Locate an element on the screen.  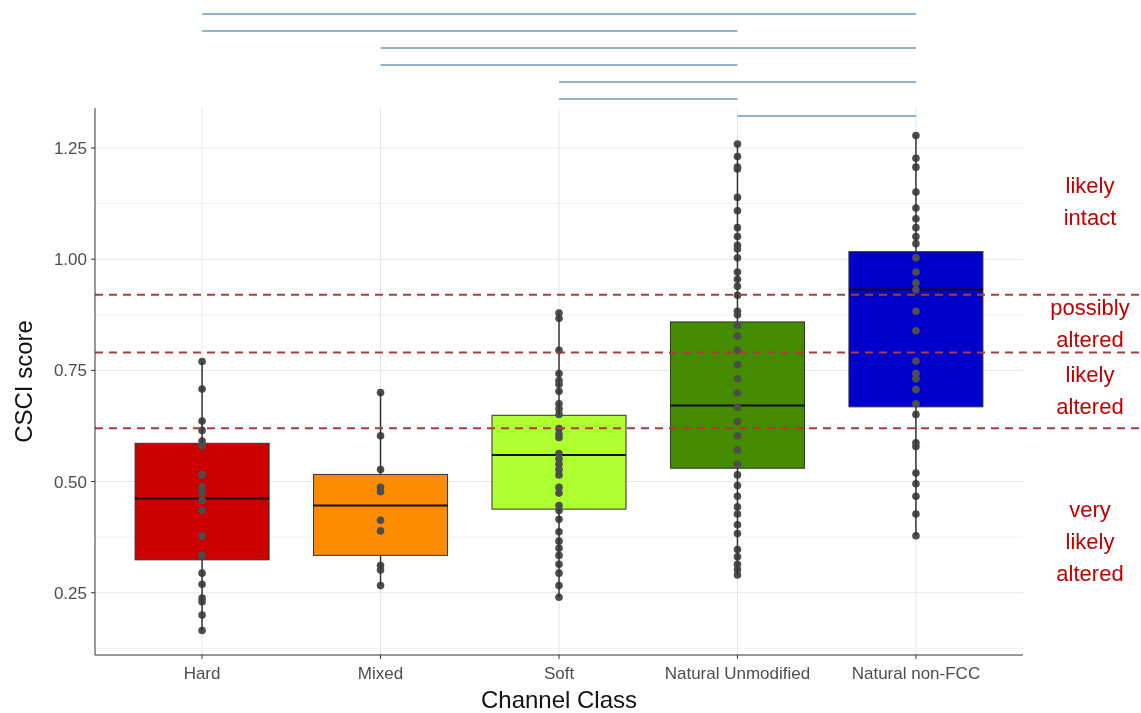
y-tick-label: 1.25 is located at coordinates (70, 148).